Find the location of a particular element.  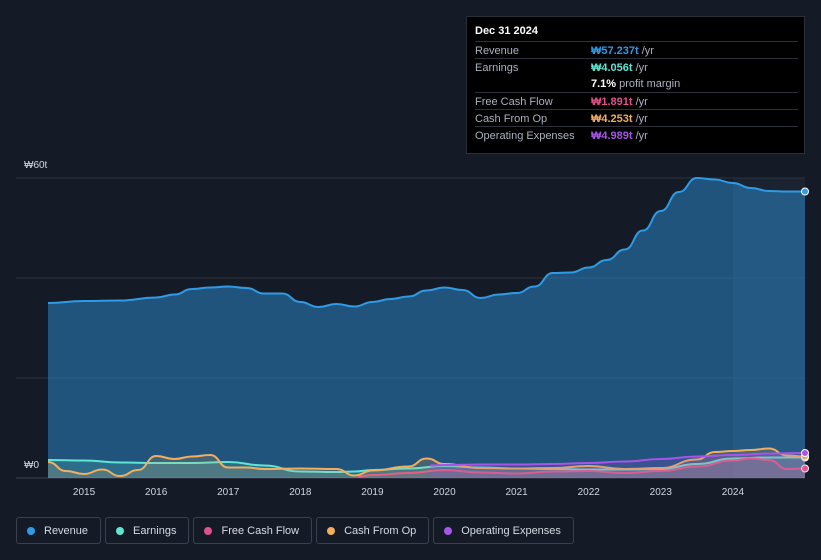

x-tick-label: 2020 is located at coordinates (444, 492).